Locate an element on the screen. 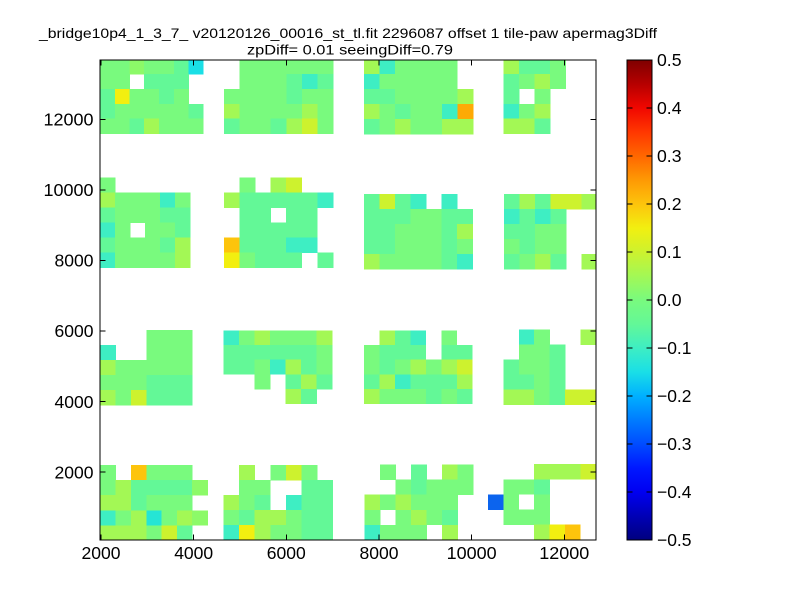  svg-text: 0.5 is located at coordinates (669, 60).